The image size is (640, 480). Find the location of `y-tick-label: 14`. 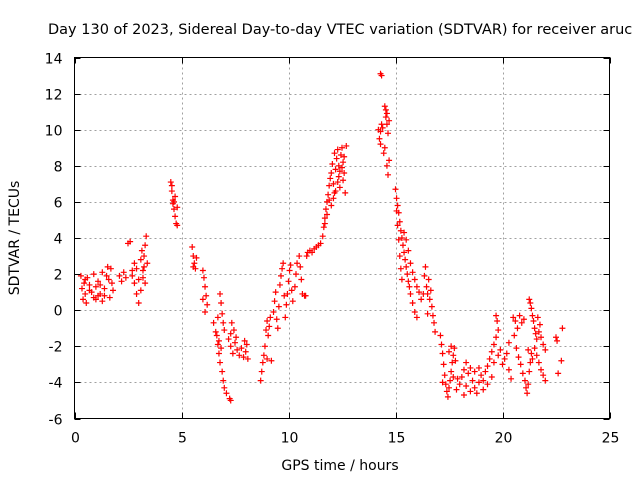

y-tick-label: 14 is located at coordinates (54, 60).